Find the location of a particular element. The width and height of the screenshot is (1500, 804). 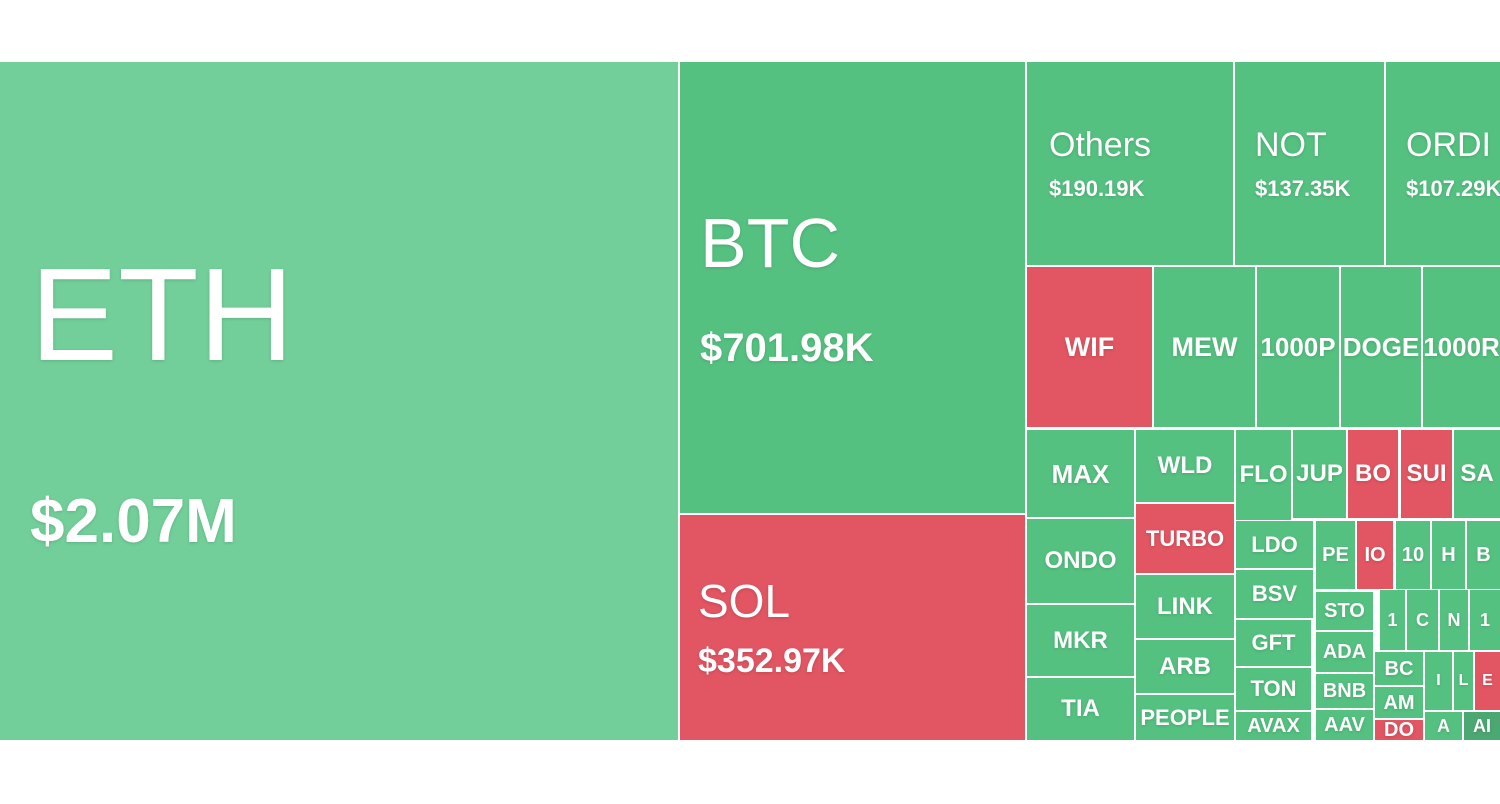

tile-symbol: IO is located at coordinates (1375, 555).